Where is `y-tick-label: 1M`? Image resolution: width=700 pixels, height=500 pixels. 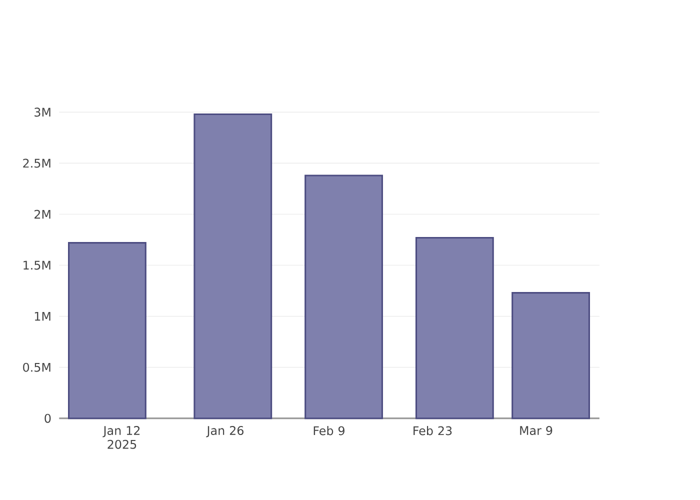 y-tick-label: 1M is located at coordinates (42, 316).